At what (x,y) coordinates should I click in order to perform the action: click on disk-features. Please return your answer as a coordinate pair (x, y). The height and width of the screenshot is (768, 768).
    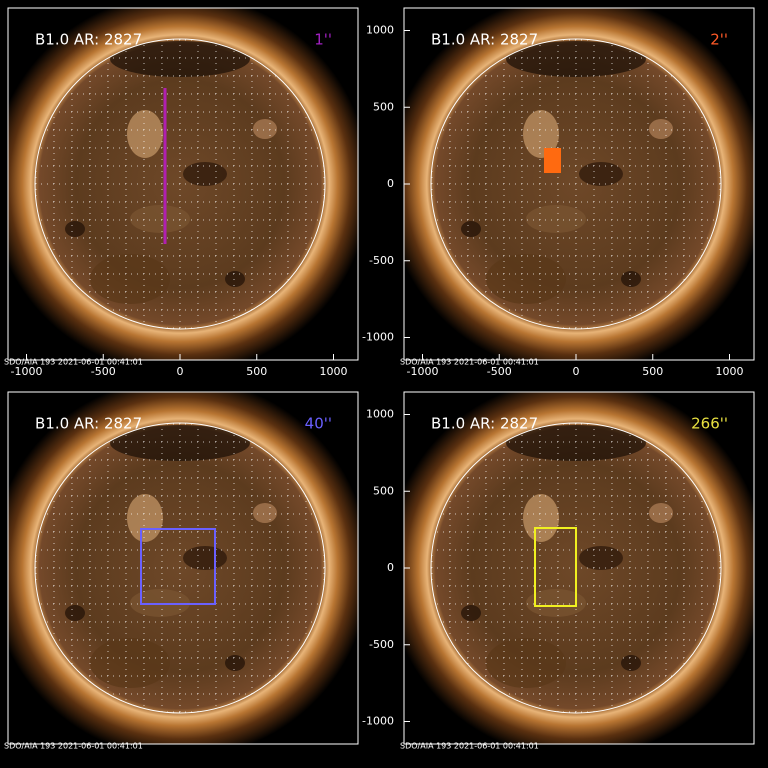
    Looking at the image, I should click on (180, 568).